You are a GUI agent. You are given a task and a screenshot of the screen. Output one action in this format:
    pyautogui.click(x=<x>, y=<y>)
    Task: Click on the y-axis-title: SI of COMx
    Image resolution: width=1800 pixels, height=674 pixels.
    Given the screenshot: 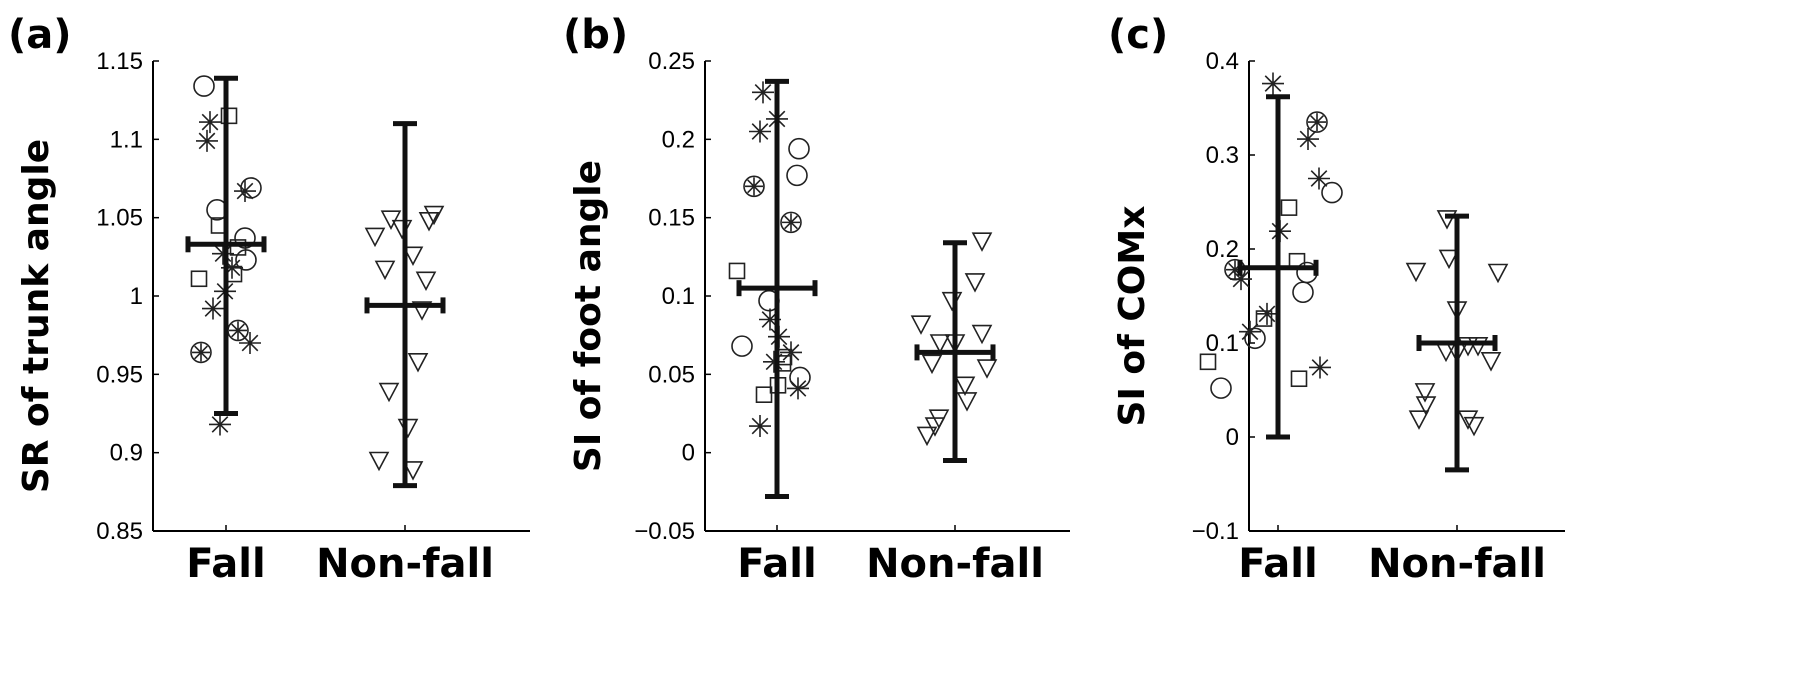 What is the action you would take?
    pyautogui.click(x=1132, y=316)
    